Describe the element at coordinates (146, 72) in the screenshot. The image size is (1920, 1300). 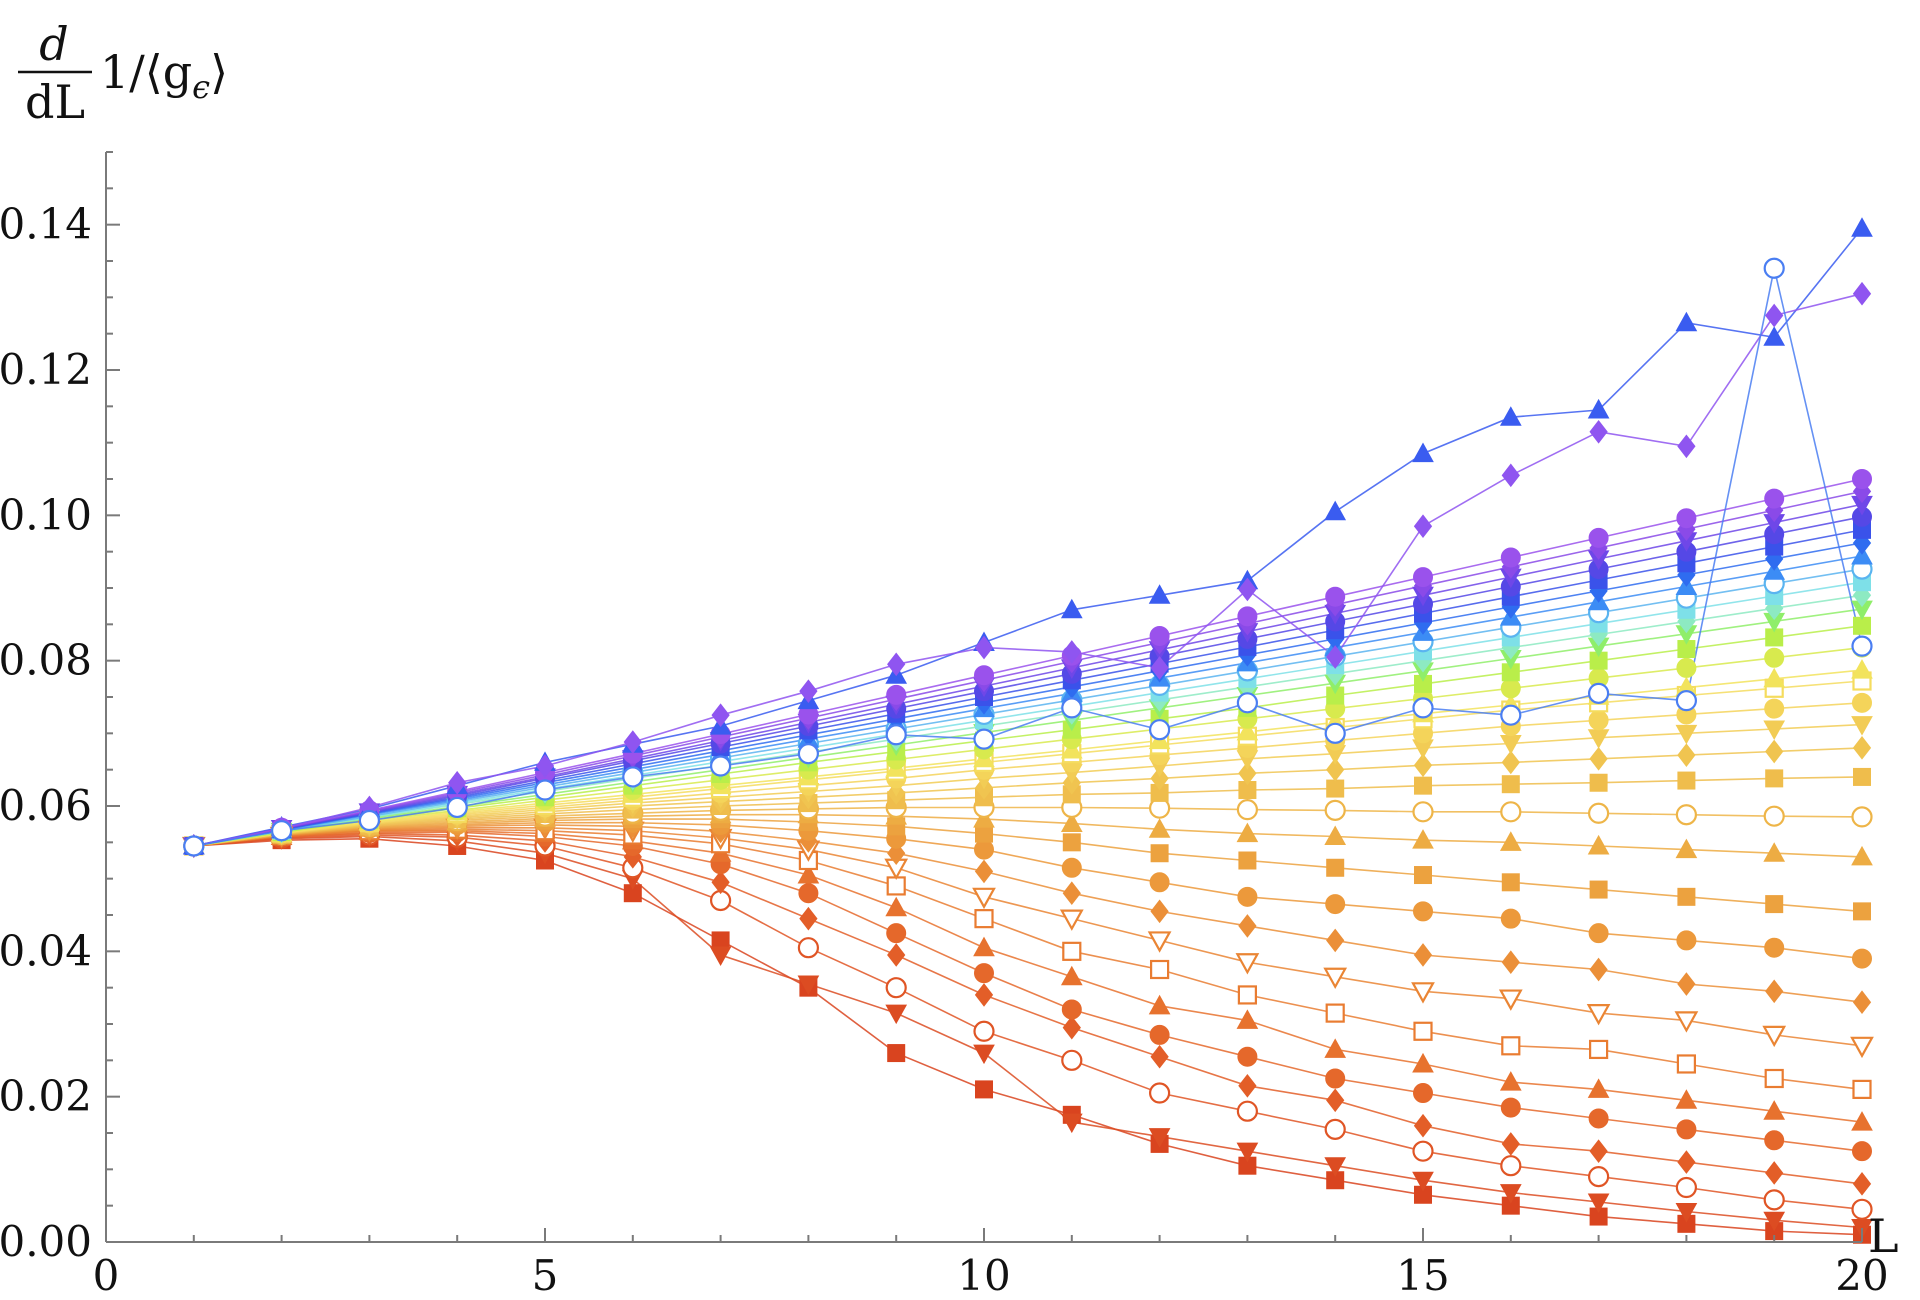
I see `ylabel-expression-main: 1/⟨g` at that location.